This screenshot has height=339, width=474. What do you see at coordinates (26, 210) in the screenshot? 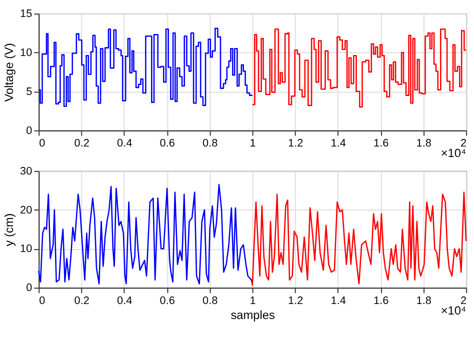
I see `y-tick-label: 20` at bounding box center [26, 210].